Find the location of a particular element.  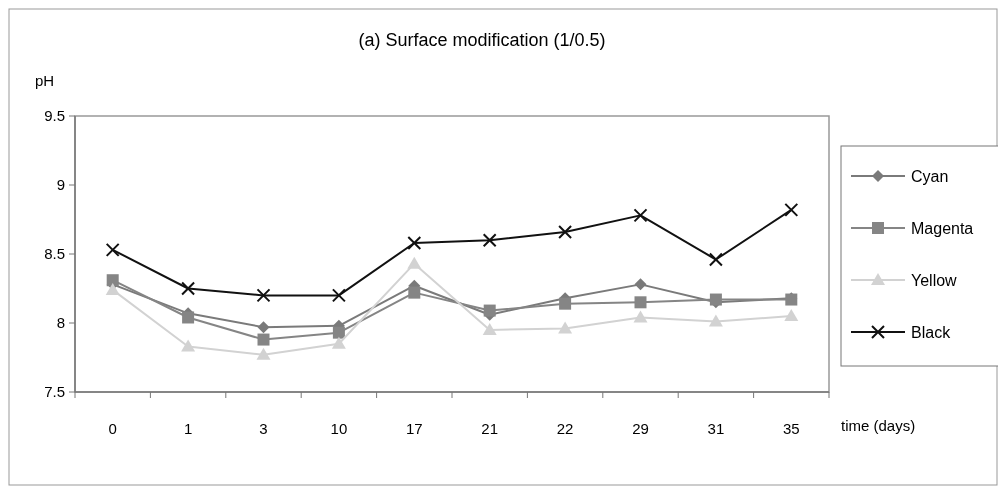

x-tick-label: 22 is located at coordinates (565, 428).